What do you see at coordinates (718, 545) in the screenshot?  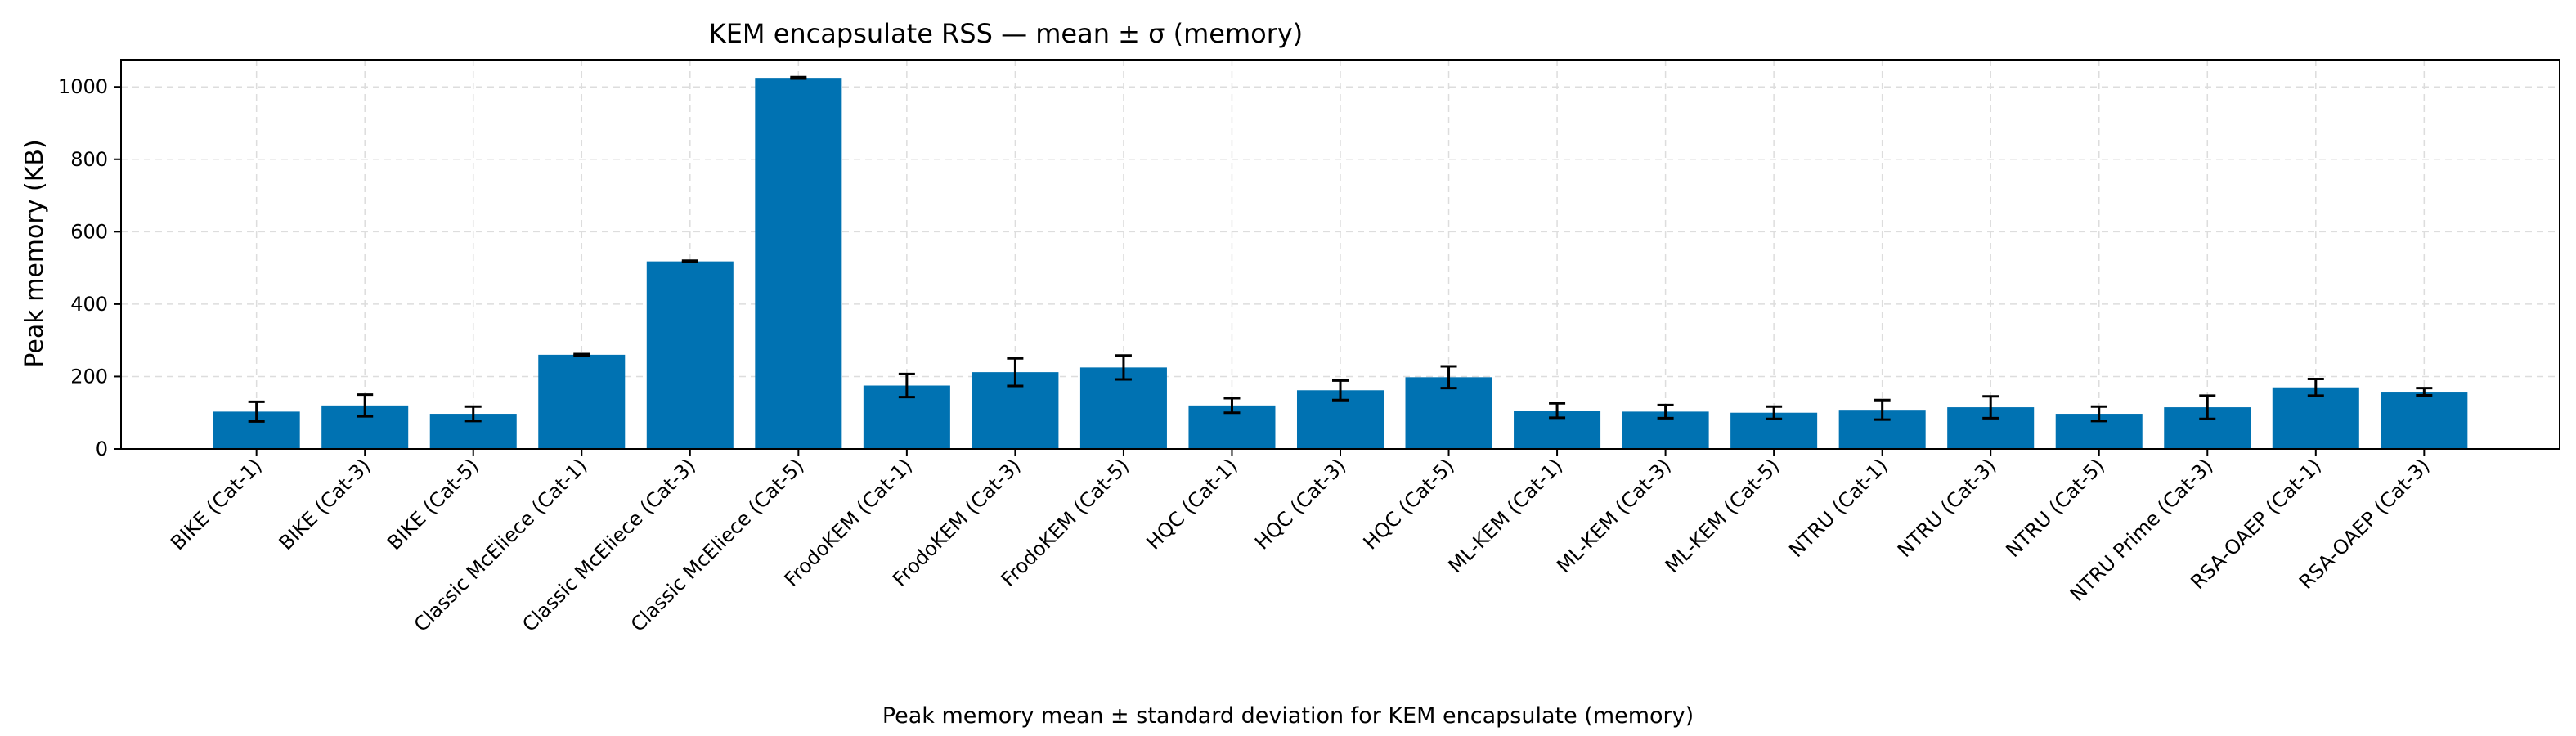 I see `x-tick-label: Classic McEliece (Cat-5)` at bounding box center [718, 545].